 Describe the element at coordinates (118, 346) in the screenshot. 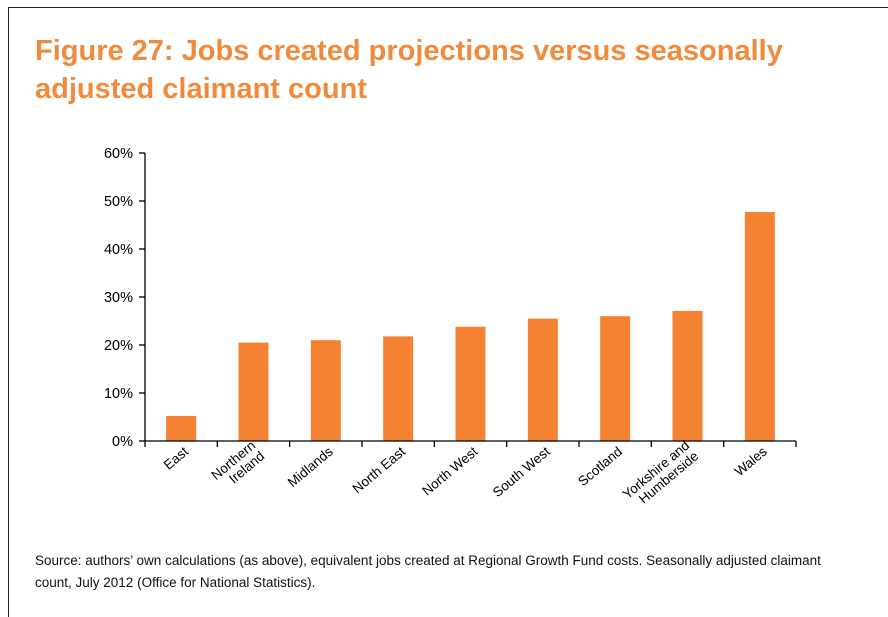

I see `y-tick-label: 20%` at that location.